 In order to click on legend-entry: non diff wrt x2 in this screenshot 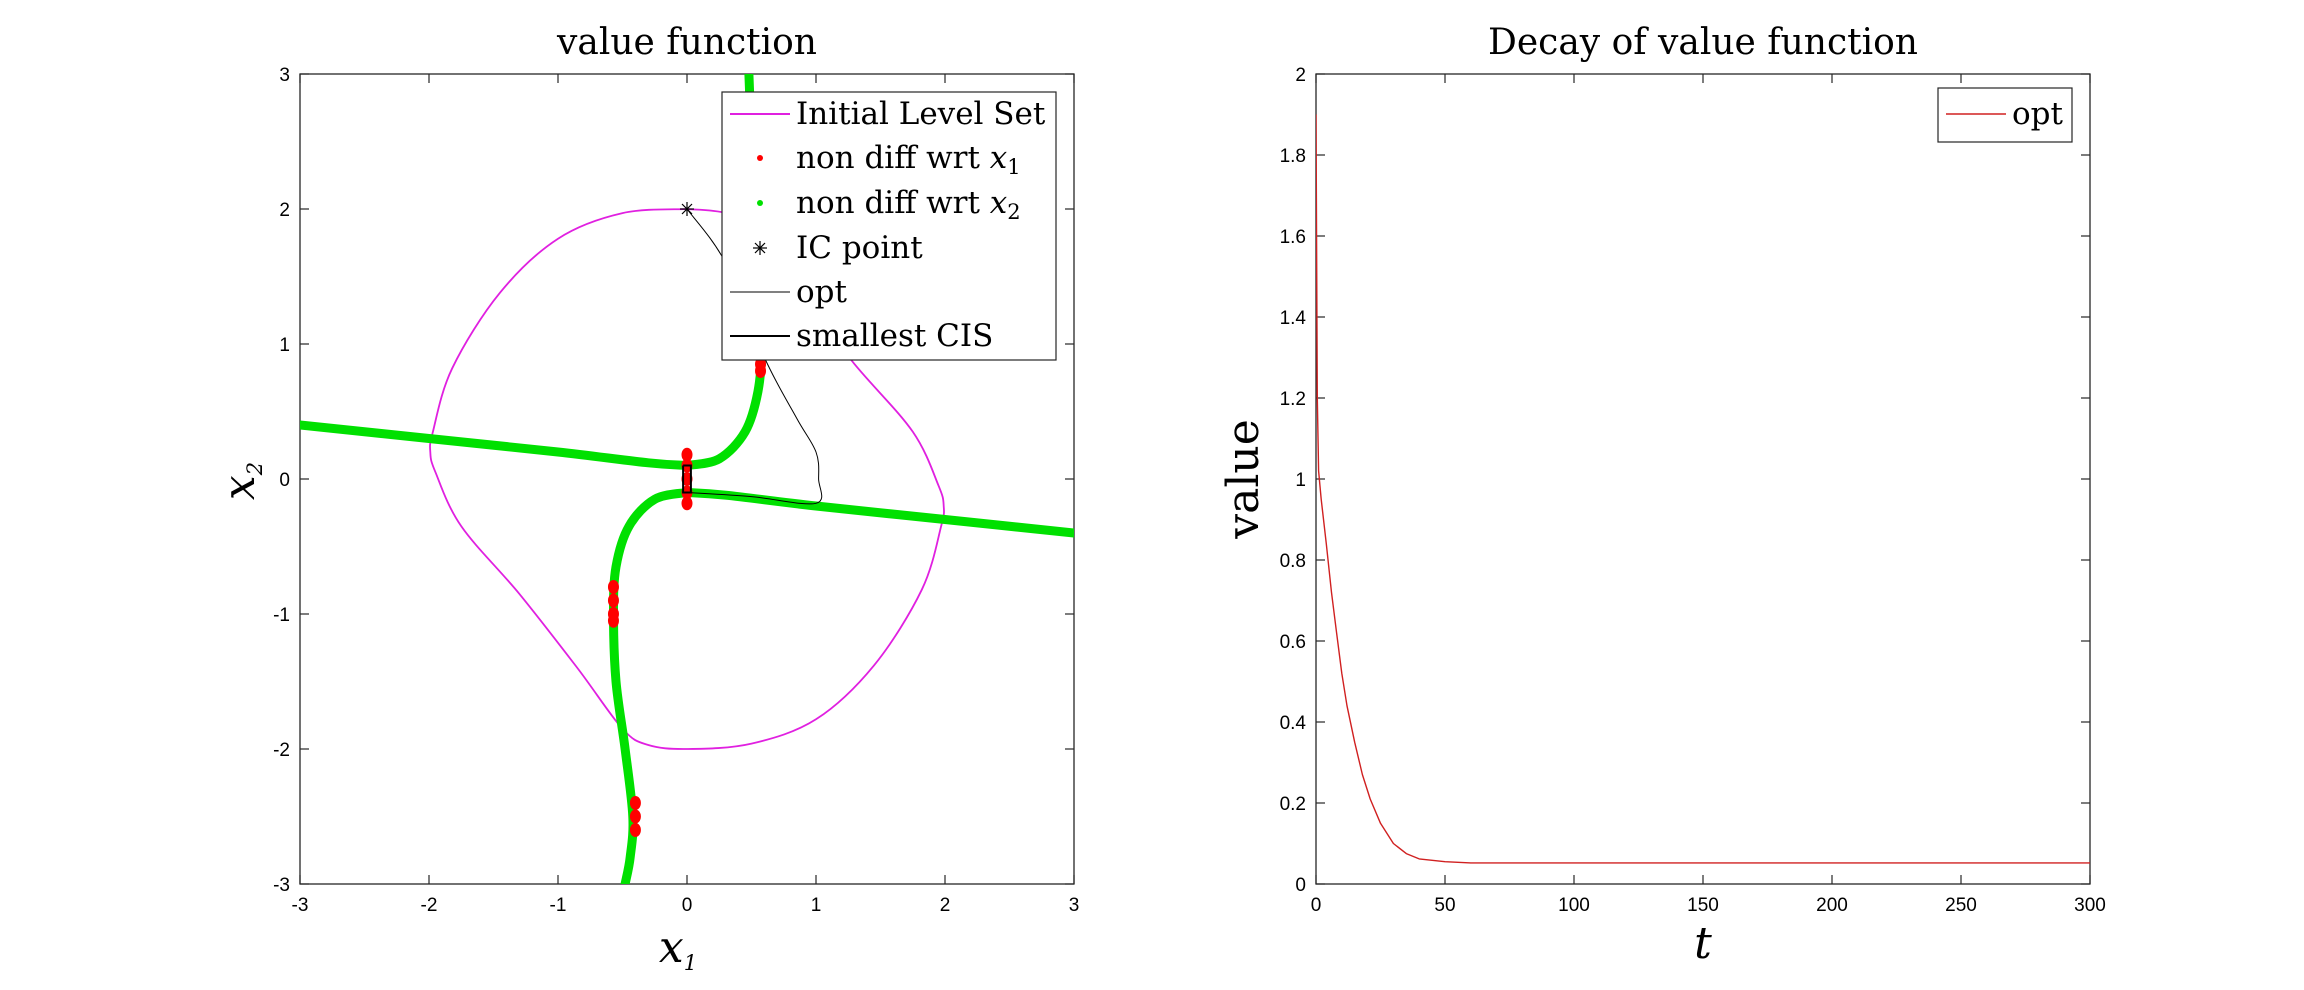, I will do `click(889, 204)`.